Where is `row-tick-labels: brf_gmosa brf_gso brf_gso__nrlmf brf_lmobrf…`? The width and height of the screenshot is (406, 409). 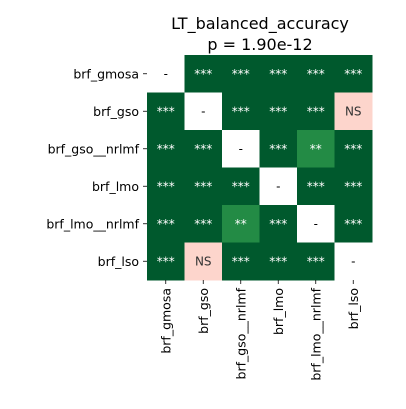 row-tick-labels: brf_gmosa brf_gso brf_gso__nrlmf brf_lmobrf… is located at coordinates (96, 167).